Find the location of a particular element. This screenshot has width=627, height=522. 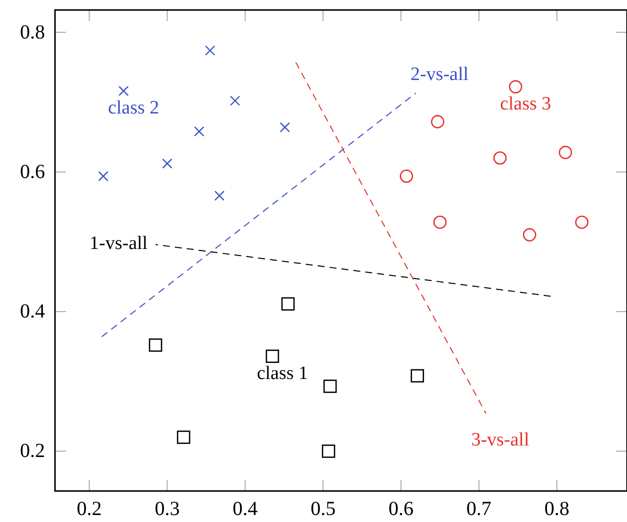

series-label: class 3 is located at coordinates (526, 103).